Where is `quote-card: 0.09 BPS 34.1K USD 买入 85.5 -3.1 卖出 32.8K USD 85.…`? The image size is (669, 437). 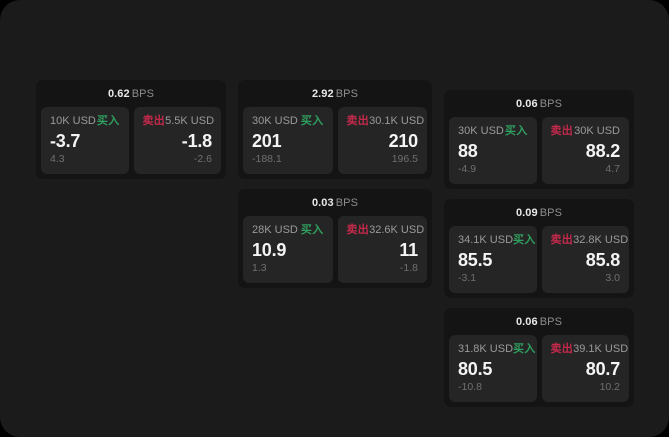 quote-card: 0.09 BPS 34.1K USD 买入 85.5 -3.1 卖出 32.8K USD 85.… is located at coordinates (539, 248).